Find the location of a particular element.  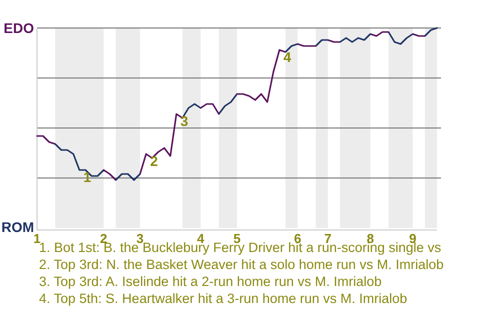

annotation: 2 is located at coordinates (154, 161).